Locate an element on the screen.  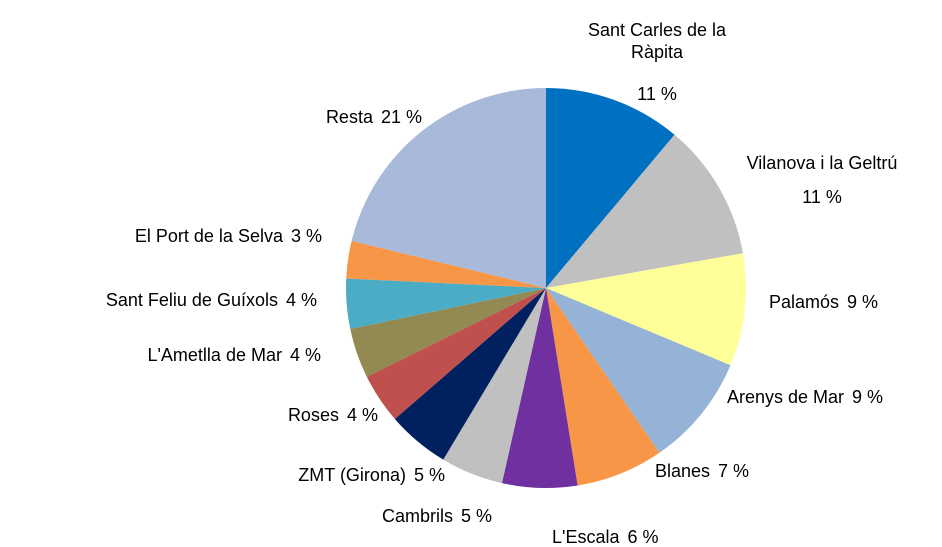
label-group: L'Ametlla de Mar 4 % is located at coordinates (234, 355).